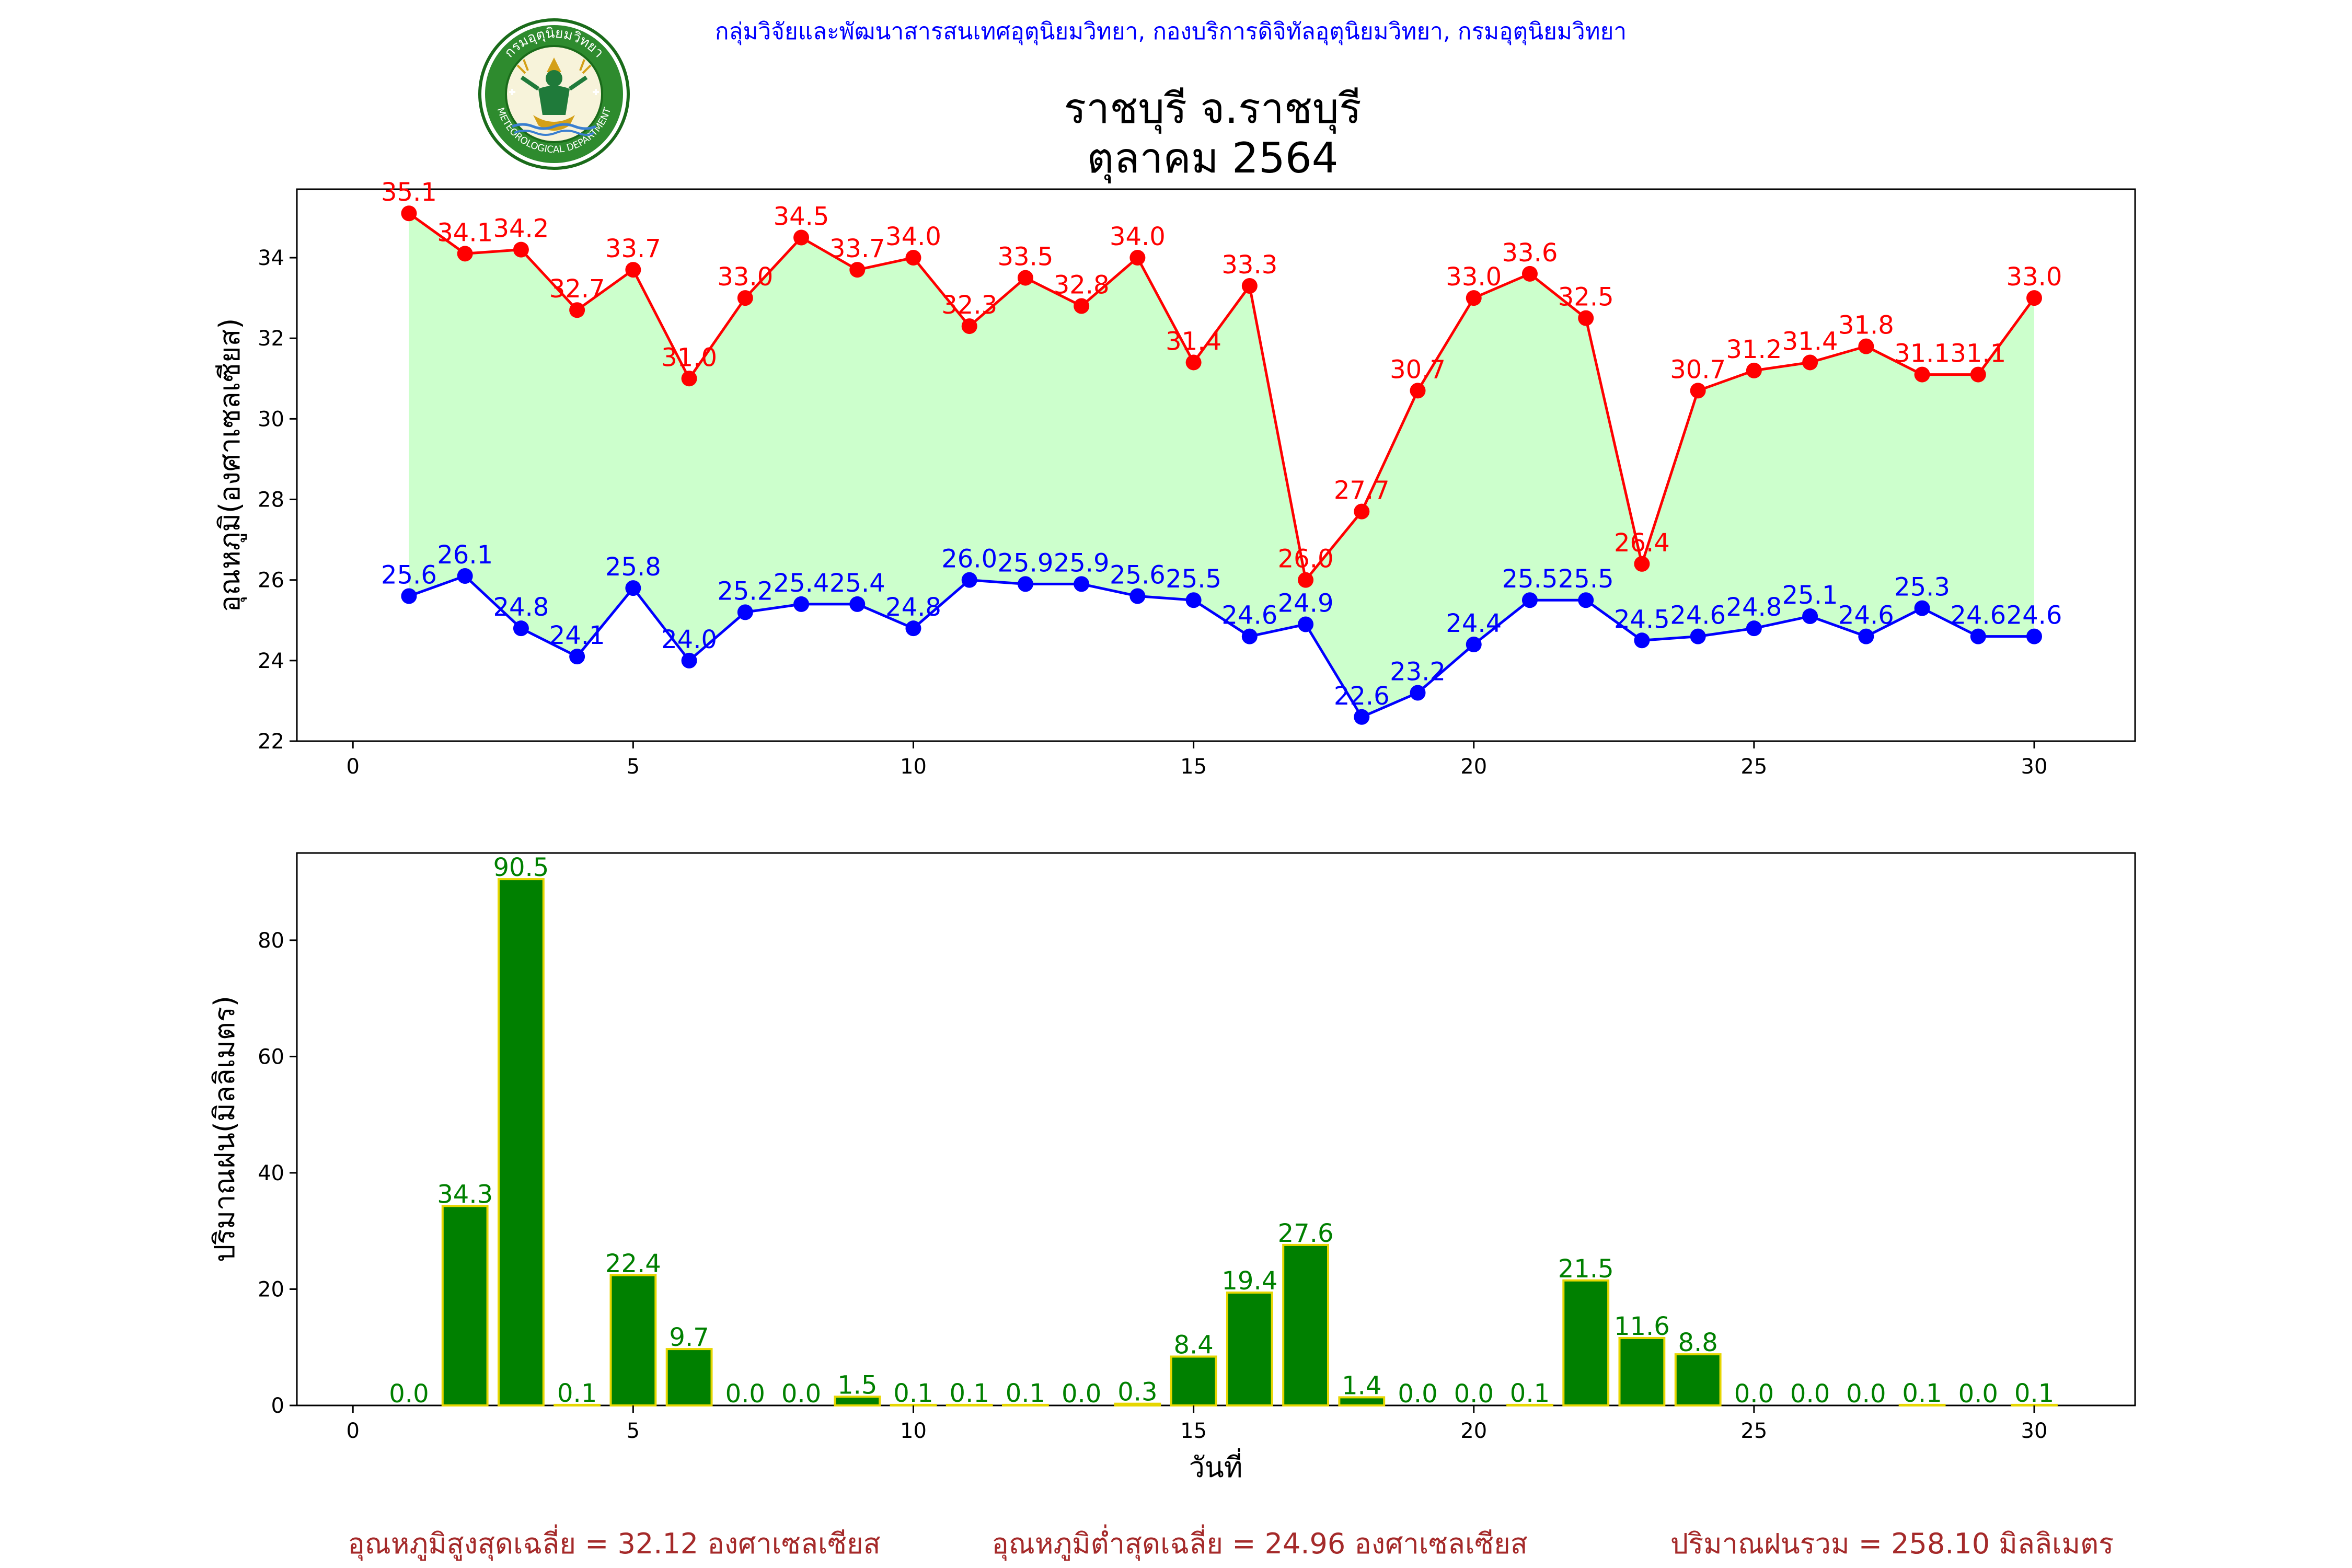 This screenshot has height=1568, width=2352. What do you see at coordinates (1249, 265) in the screenshot?
I see `temperature-max-data-label: 33.3` at bounding box center [1249, 265].